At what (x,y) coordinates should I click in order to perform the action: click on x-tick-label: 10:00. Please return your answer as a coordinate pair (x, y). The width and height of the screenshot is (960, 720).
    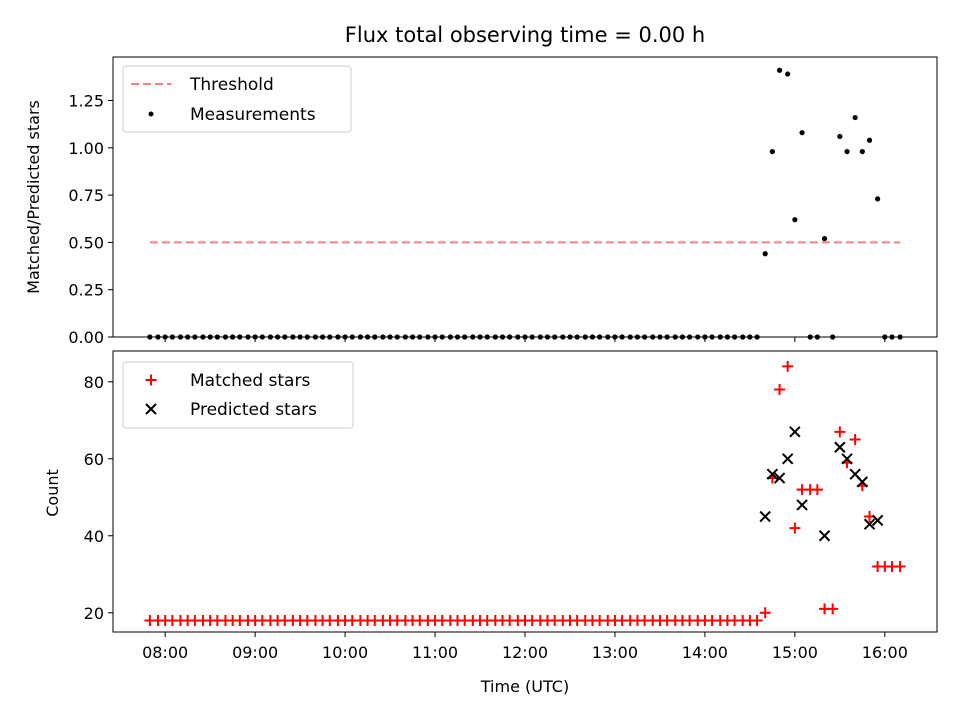
    Looking at the image, I should click on (345, 652).